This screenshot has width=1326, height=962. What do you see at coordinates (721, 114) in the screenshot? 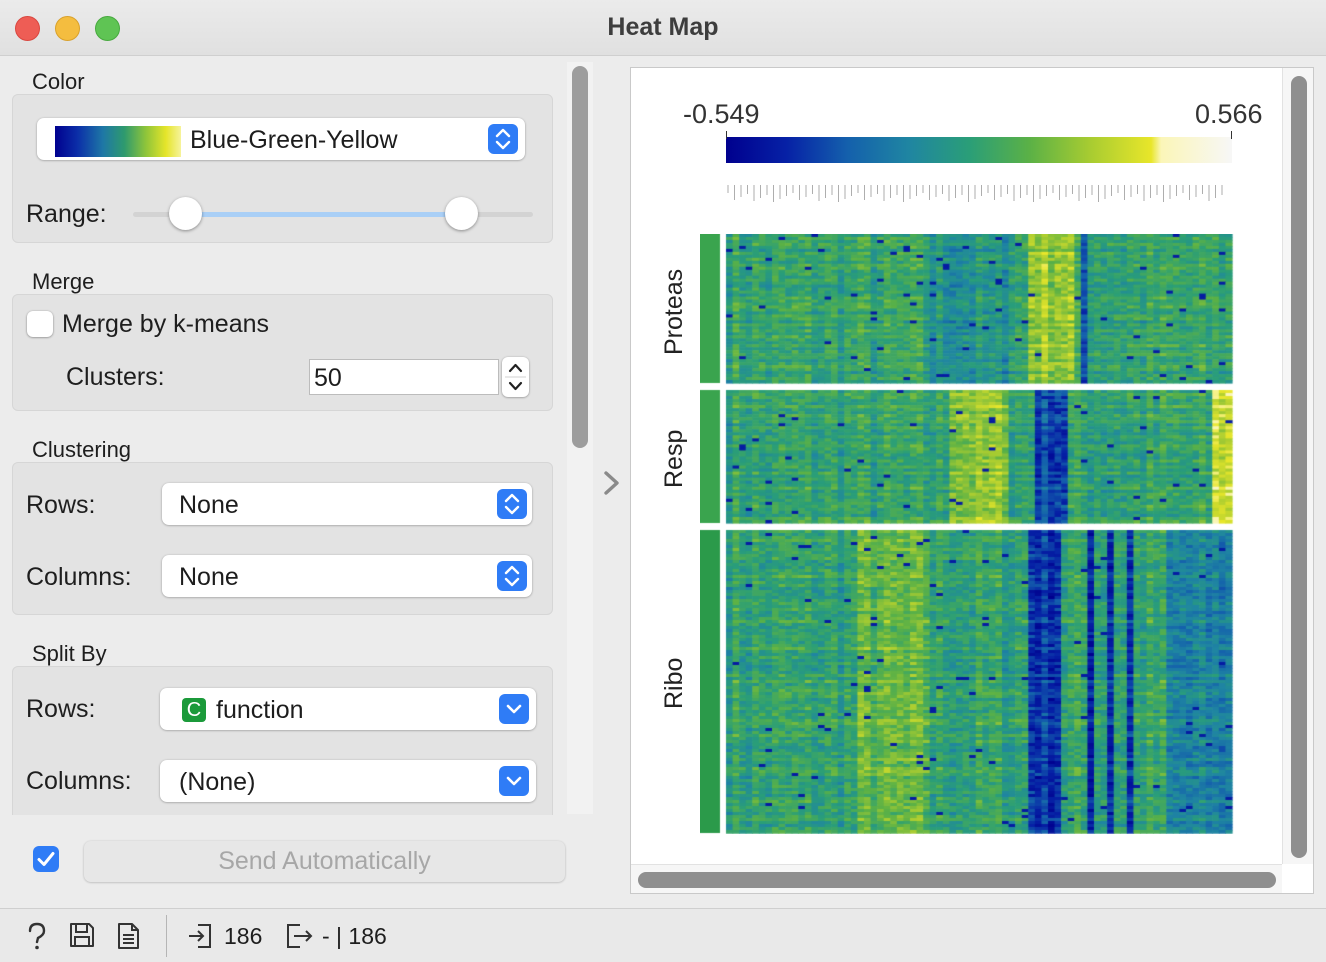
I see `legend-min-value: -0.549` at bounding box center [721, 114].